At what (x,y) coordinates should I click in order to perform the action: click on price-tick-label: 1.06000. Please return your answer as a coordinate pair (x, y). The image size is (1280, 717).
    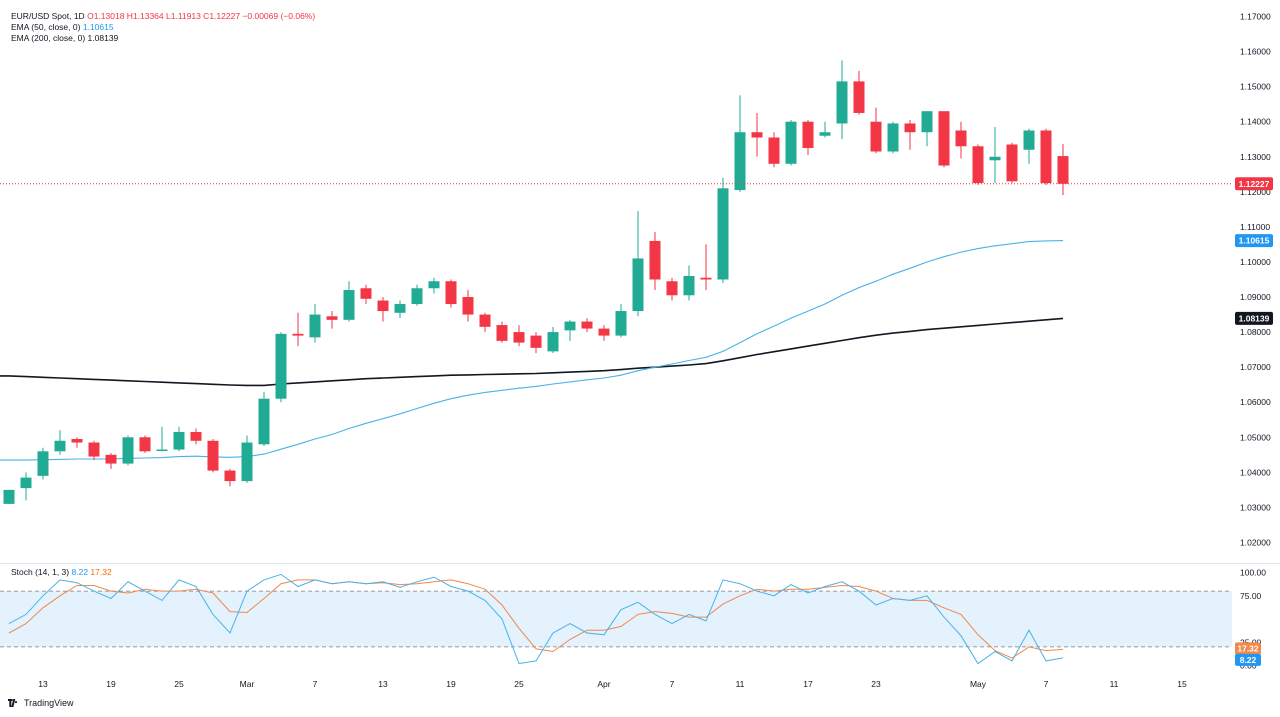
    Looking at the image, I should click on (1255, 402).